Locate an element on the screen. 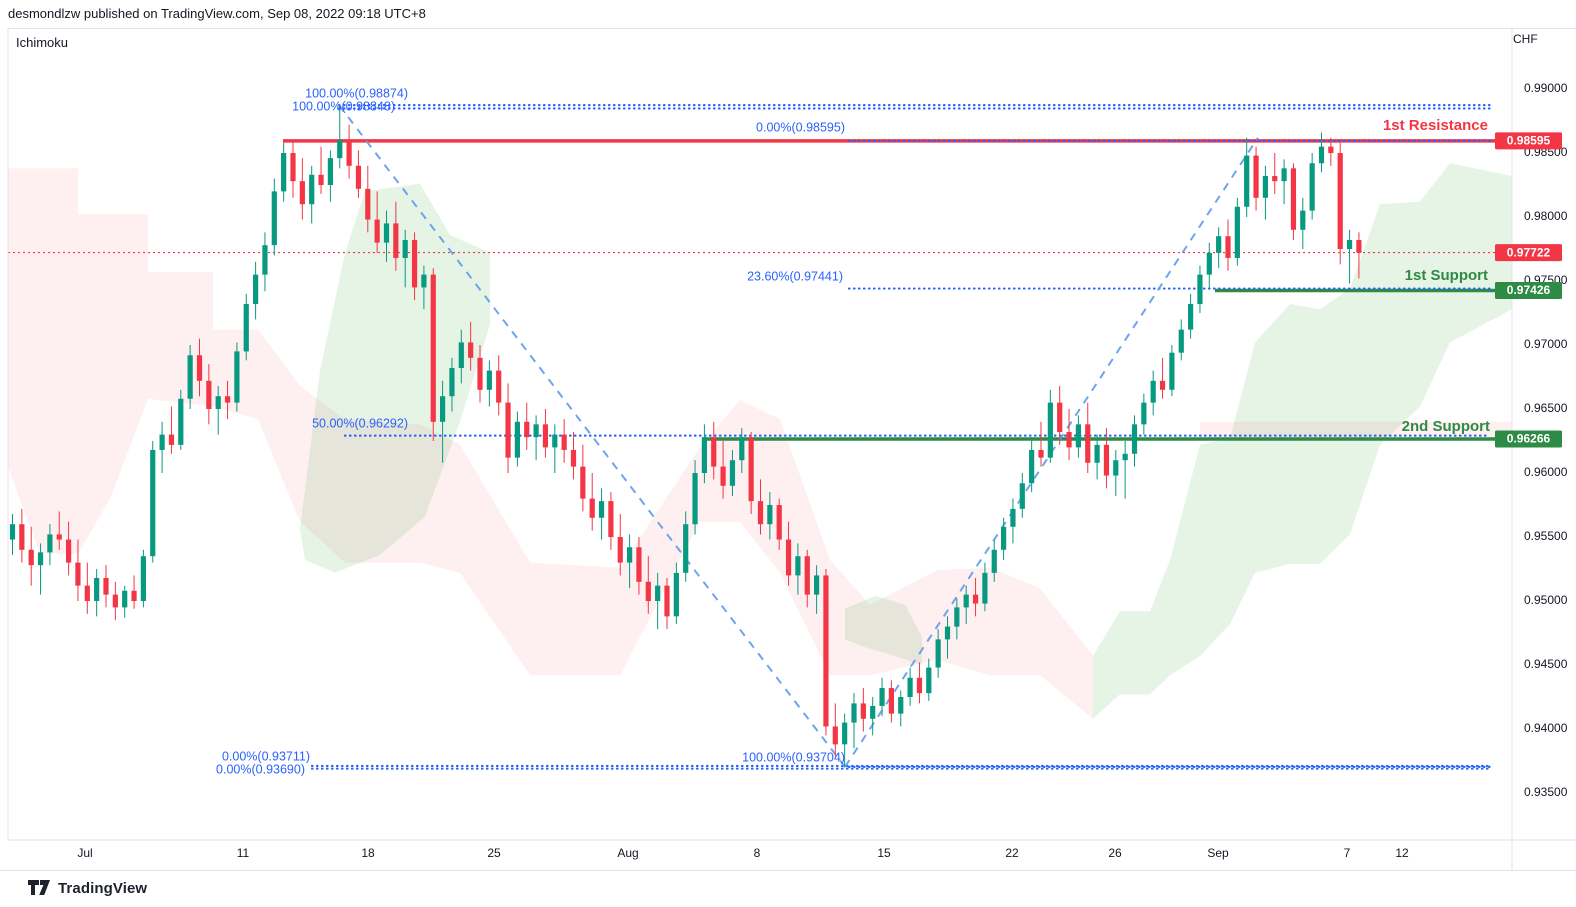 This screenshot has height=907, width=1576. currency-axis-label: CHF is located at coordinates (1525, 39).